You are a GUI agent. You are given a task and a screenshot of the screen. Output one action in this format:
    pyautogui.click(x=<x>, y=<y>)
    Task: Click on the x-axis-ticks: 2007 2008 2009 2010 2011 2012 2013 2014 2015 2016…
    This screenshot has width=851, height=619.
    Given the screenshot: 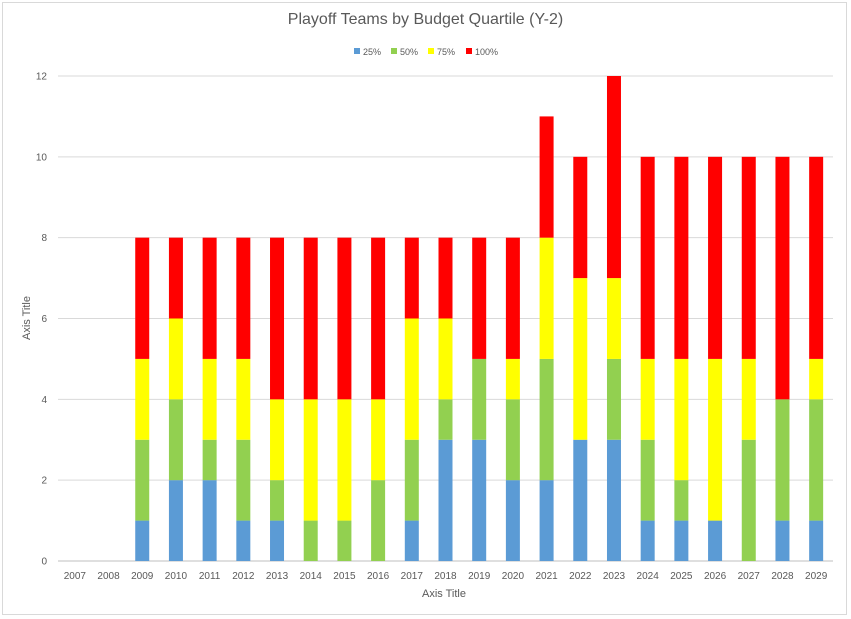 What is the action you would take?
    pyautogui.click(x=446, y=576)
    